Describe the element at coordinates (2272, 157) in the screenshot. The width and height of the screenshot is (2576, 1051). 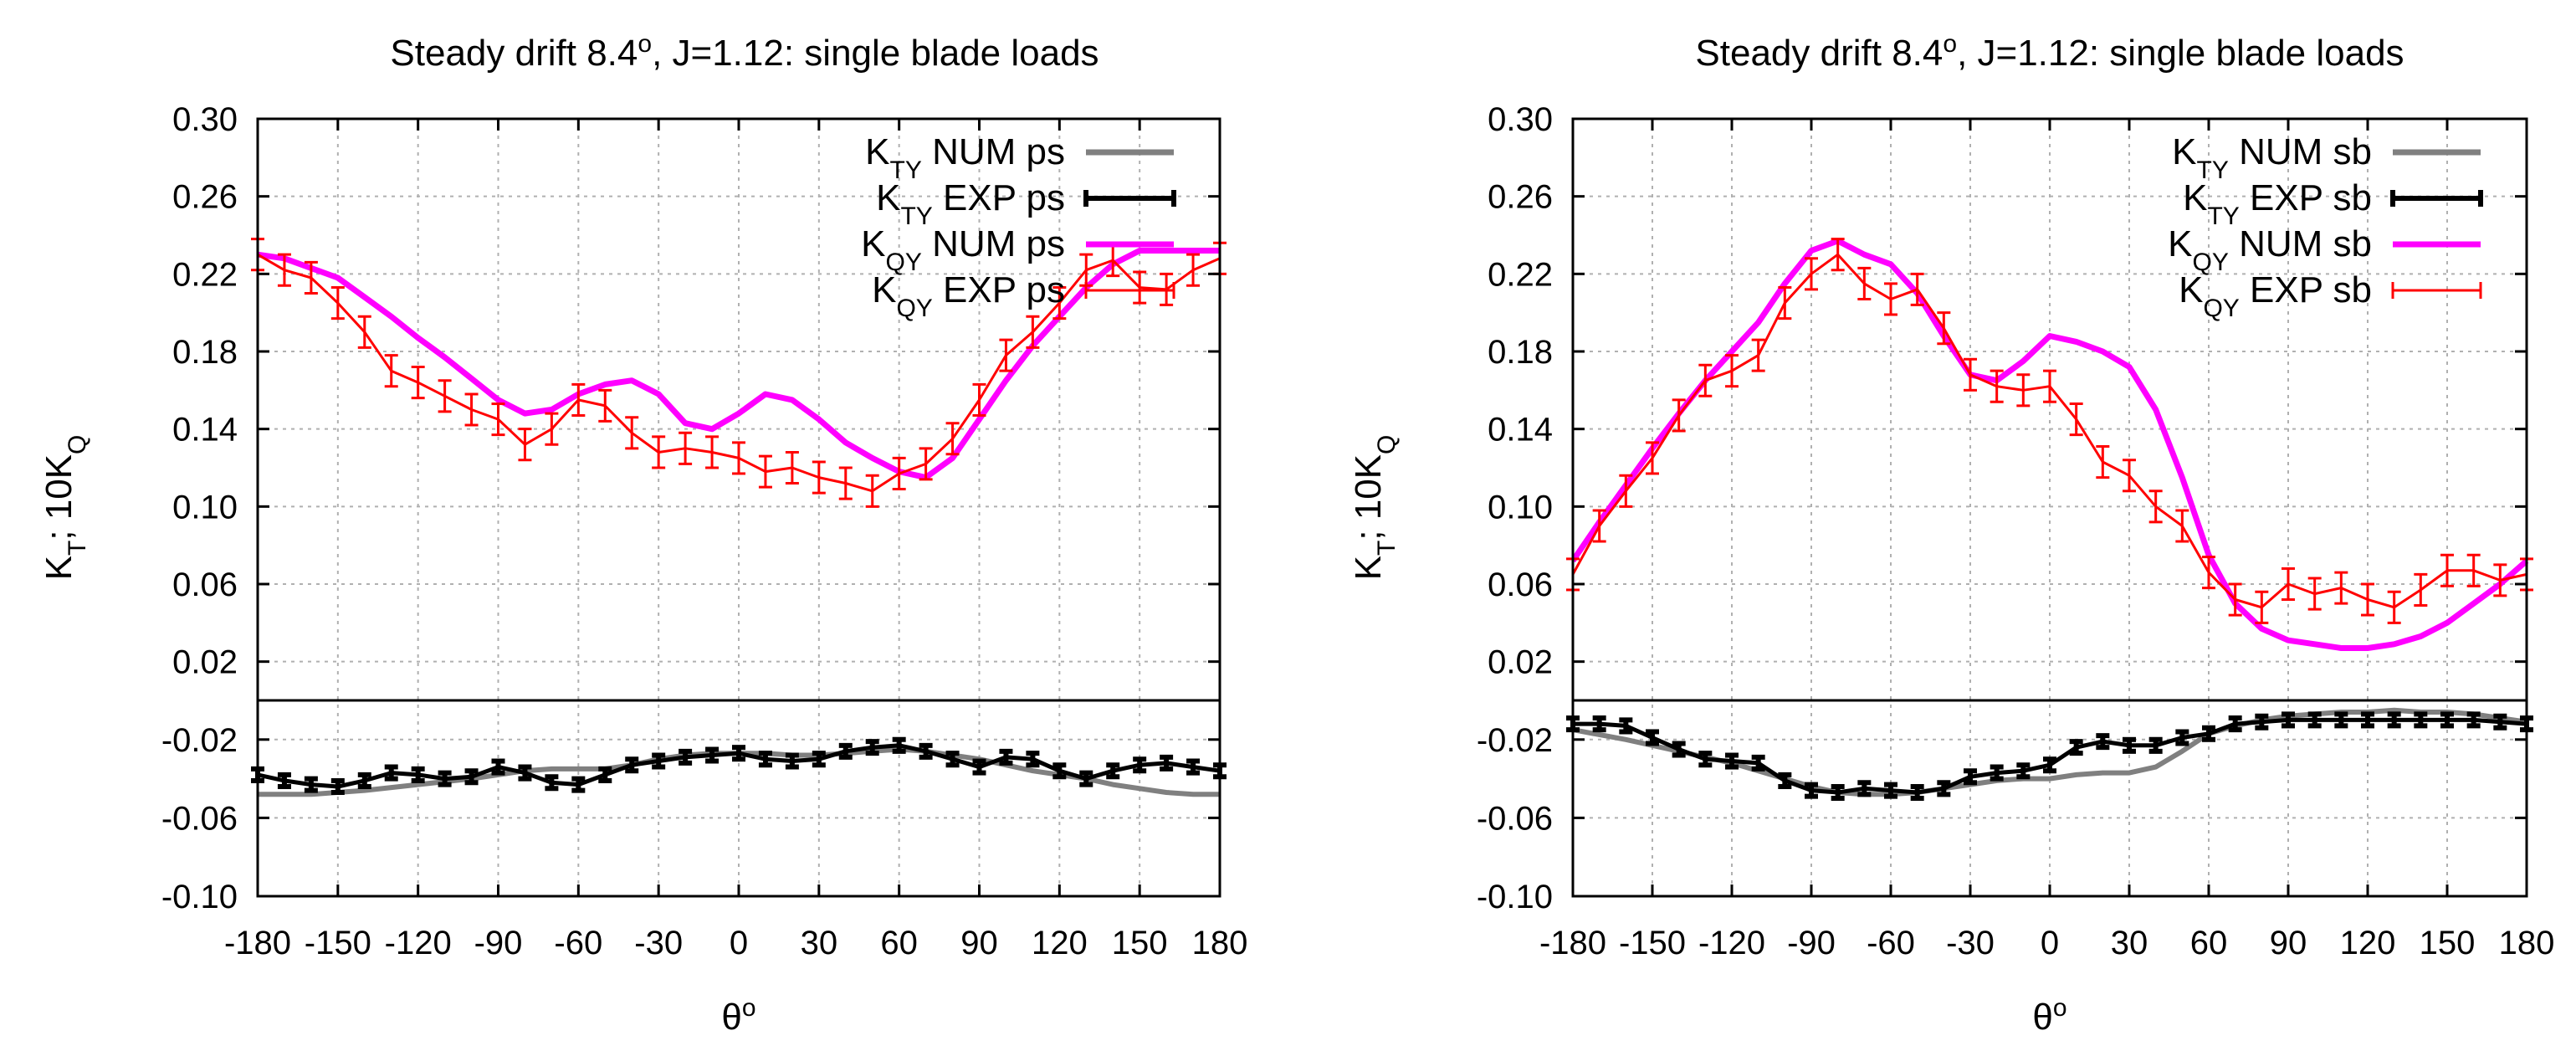
I see `legend-label: KTY NUM sb` at that location.